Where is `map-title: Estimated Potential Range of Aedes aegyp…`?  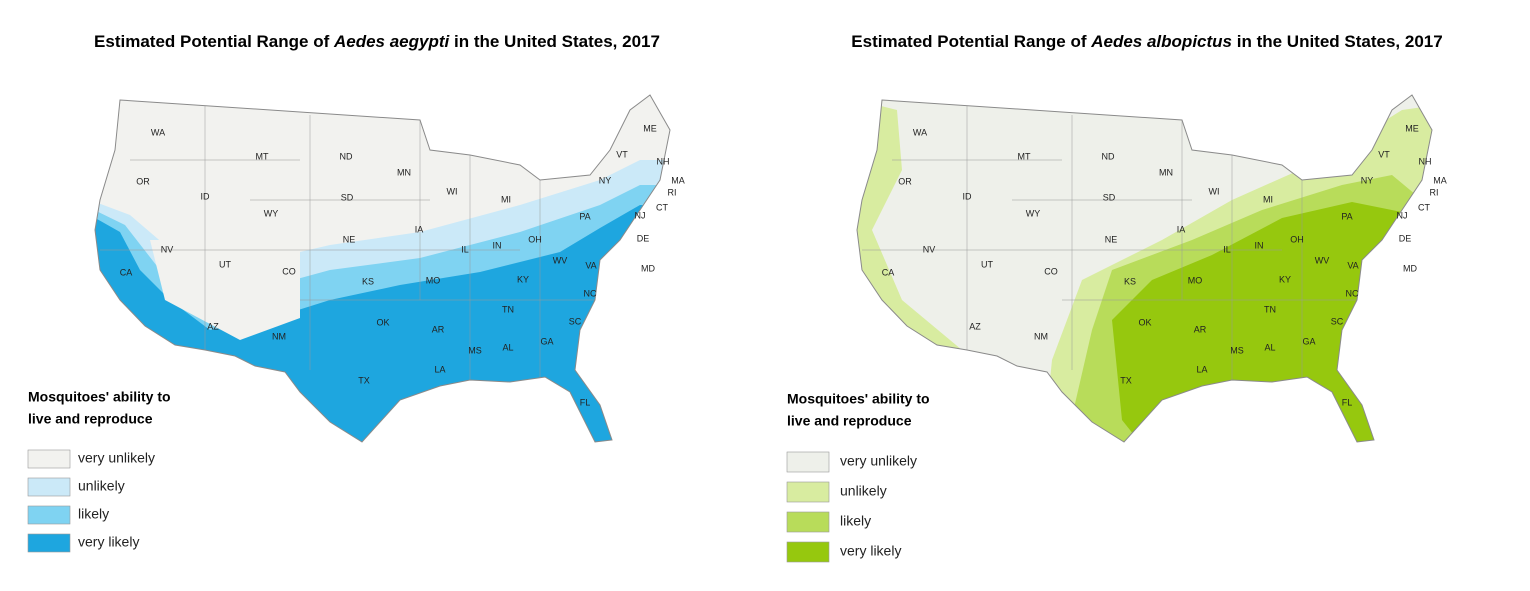 map-title: Estimated Potential Range of Aedes aegyp… is located at coordinates (377, 41).